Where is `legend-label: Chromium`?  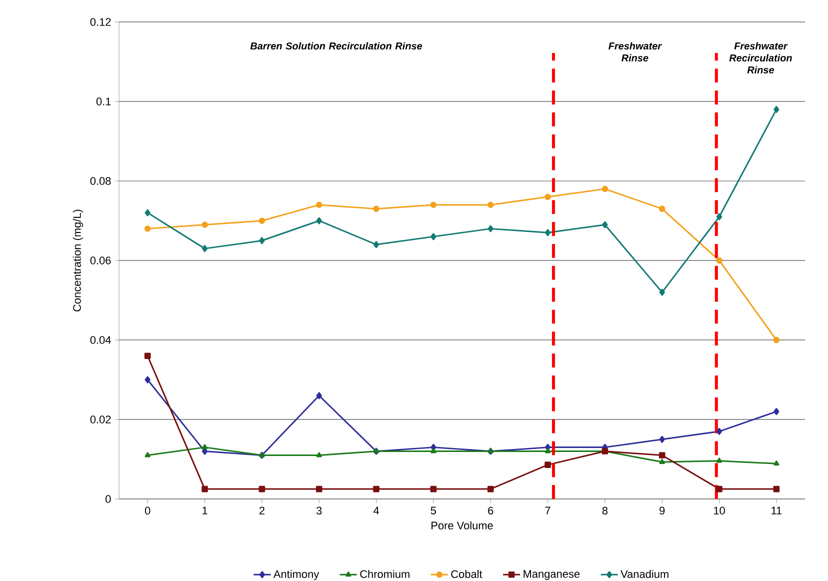 legend-label: Chromium is located at coordinates (385, 574).